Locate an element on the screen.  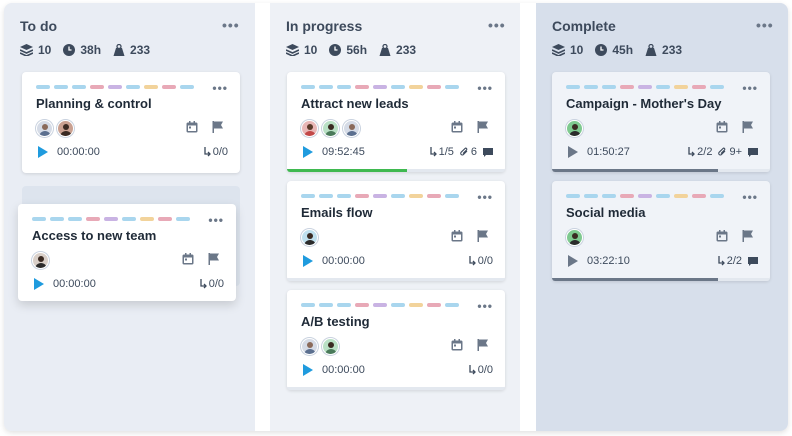
subtasks-value: 0/0 is located at coordinates (216, 284).